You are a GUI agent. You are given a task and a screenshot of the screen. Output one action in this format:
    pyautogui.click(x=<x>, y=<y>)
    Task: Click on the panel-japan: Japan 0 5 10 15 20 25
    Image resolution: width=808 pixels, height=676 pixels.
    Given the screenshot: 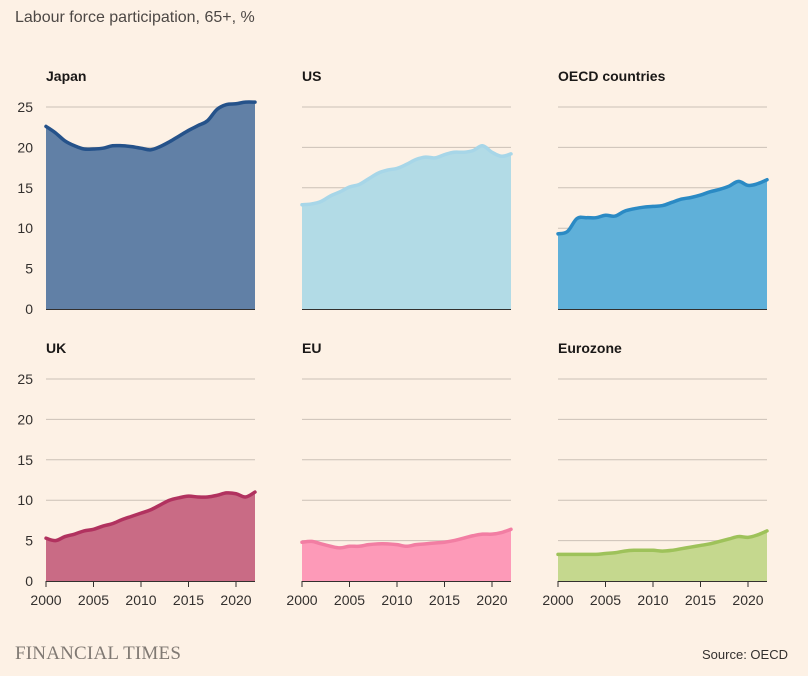 What is the action you would take?
    pyautogui.click(x=137, y=192)
    